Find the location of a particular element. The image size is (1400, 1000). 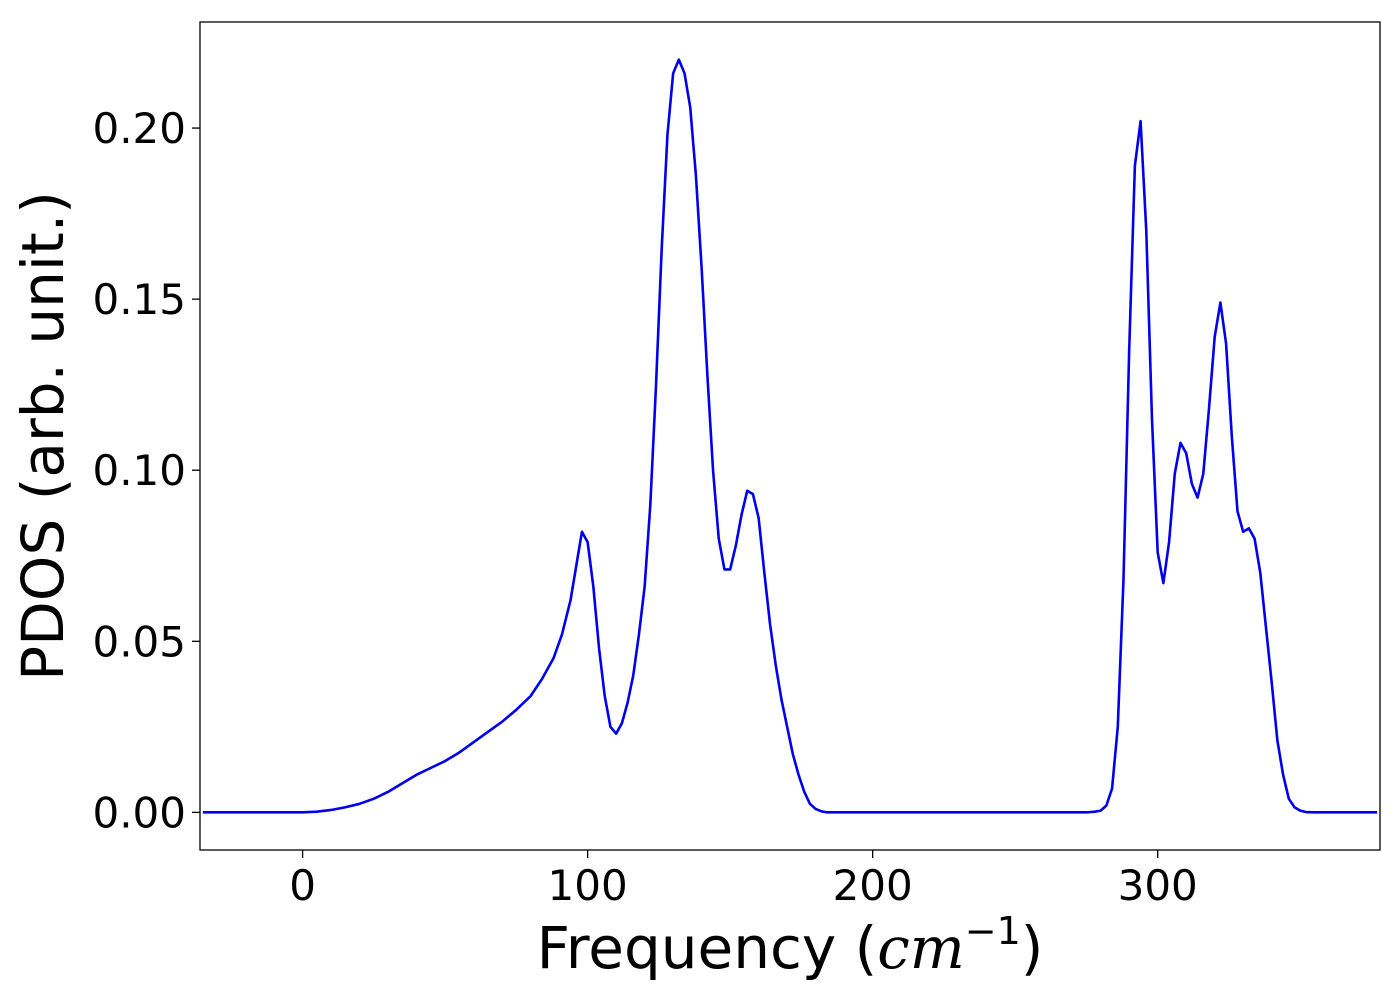

y-axis-ticks: 0.00 0.05 0.10 0.15 0.20 is located at coordinates (146, 470).